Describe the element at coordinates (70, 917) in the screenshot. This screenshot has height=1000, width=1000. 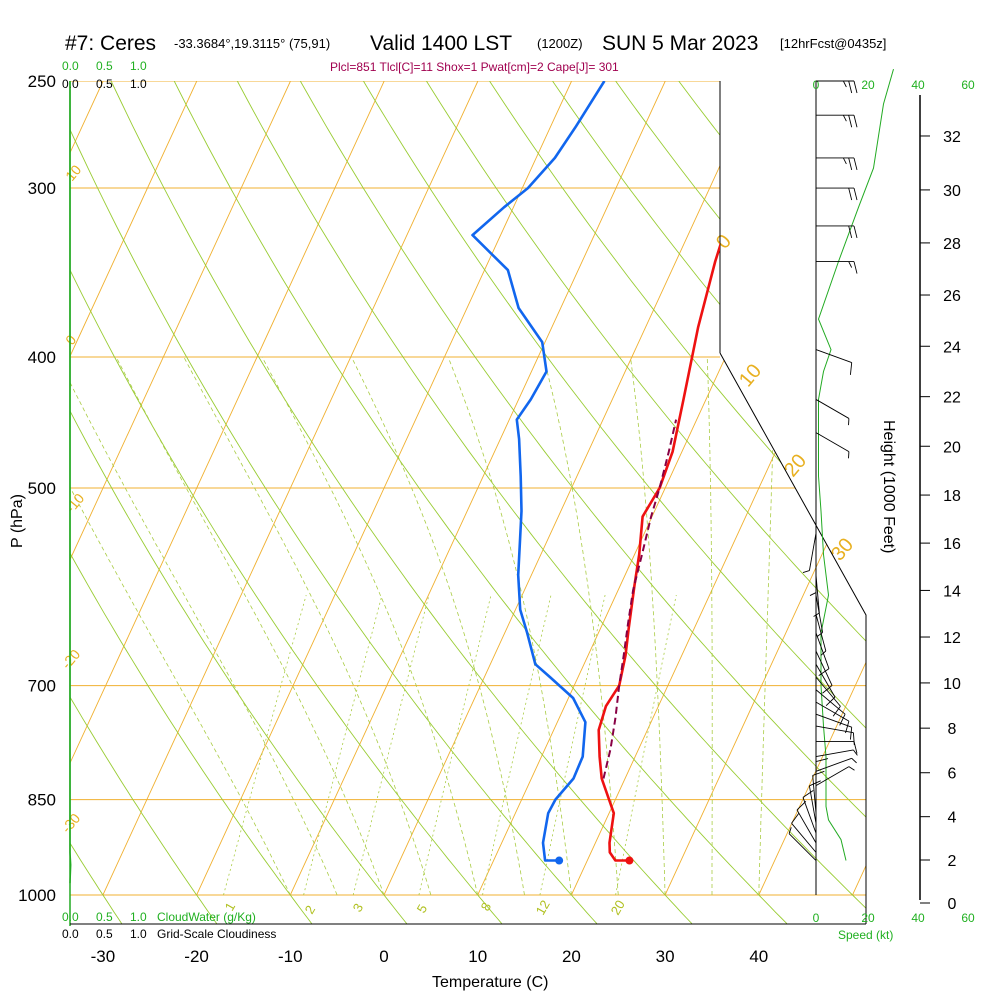
I see `cloud-scale-bottom: 0.0` at that location.